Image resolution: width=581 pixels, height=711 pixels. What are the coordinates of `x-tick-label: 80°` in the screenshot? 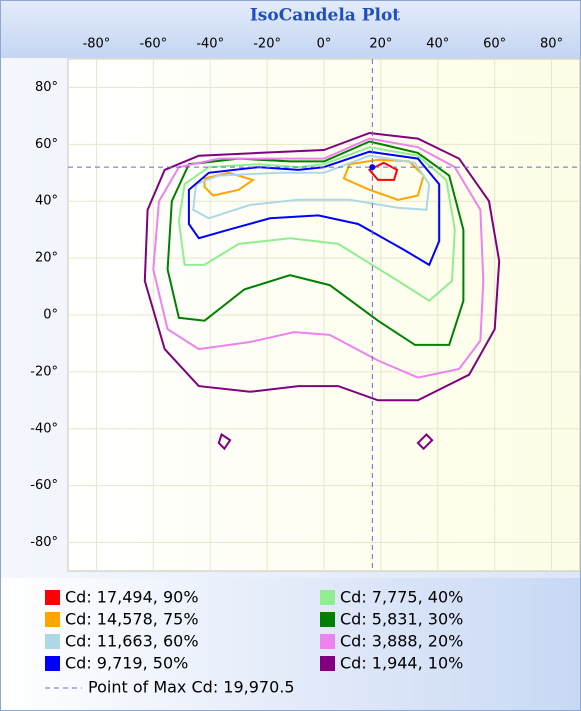 It's located at (551, 44).